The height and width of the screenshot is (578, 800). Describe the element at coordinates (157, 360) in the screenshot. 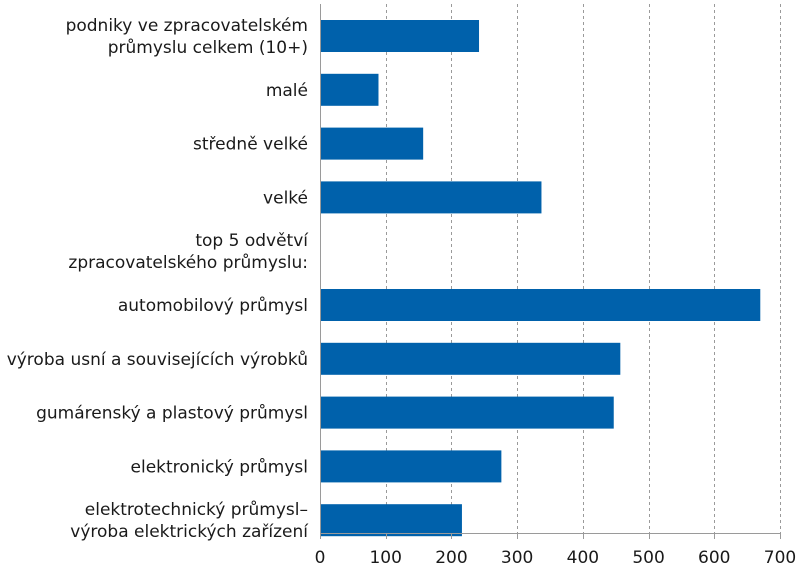

I see `category-label: výroba usní a souvisejících výrobků` at that location.